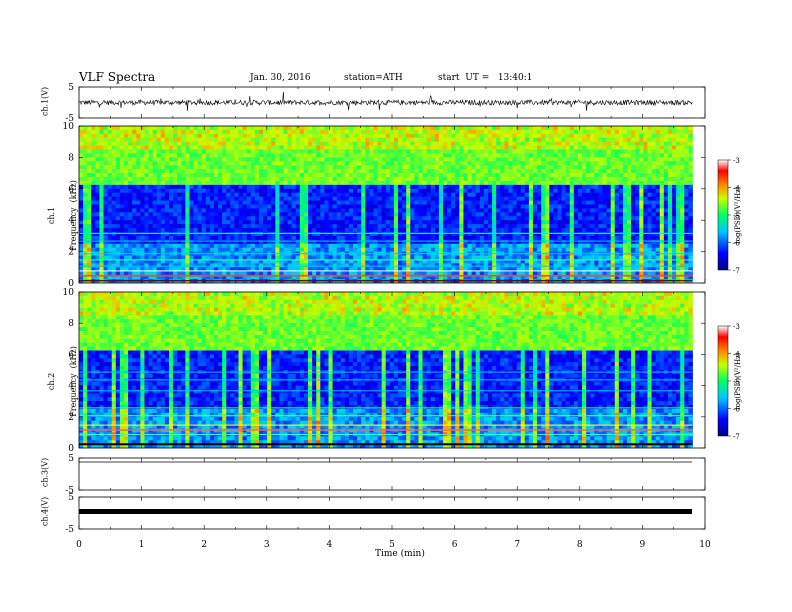  I want to click on colorbar-tick-p2-0: -3, so click(736, 327).